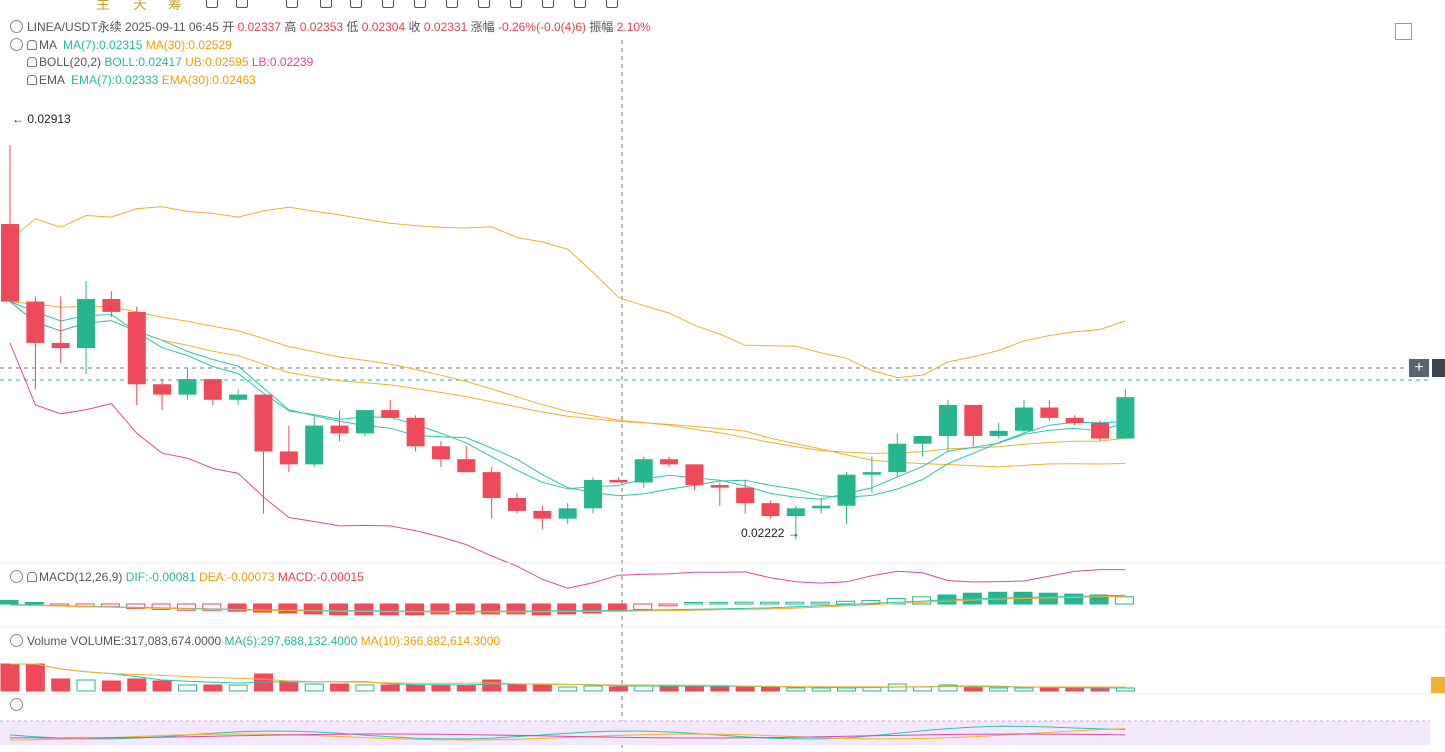  What do you see at coordinates (580, 4) in the screenshot?
I see `undo-icon` at bounding box center [580, 4].